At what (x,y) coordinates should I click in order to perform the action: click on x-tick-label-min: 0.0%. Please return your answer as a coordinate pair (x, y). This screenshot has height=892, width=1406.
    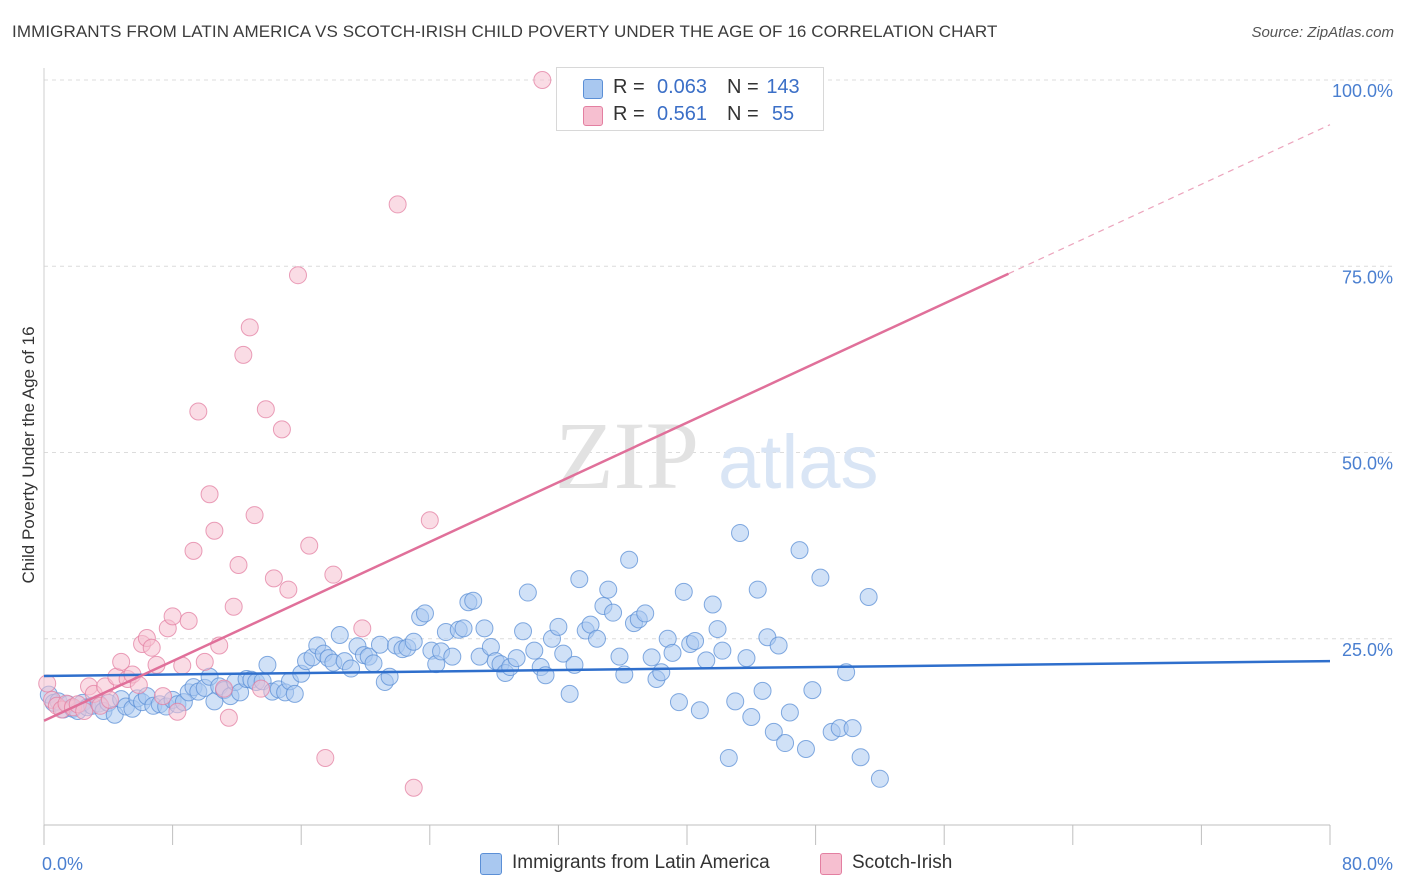
    Looking at the image, I should click on (62, 864).